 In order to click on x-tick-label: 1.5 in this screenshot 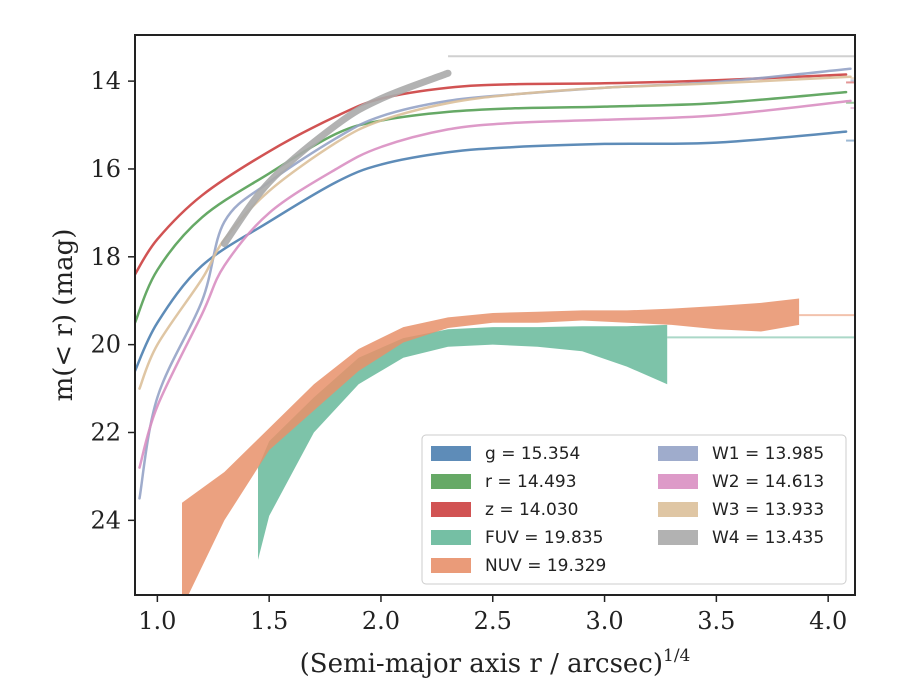, I will do `click(269, 621)`.